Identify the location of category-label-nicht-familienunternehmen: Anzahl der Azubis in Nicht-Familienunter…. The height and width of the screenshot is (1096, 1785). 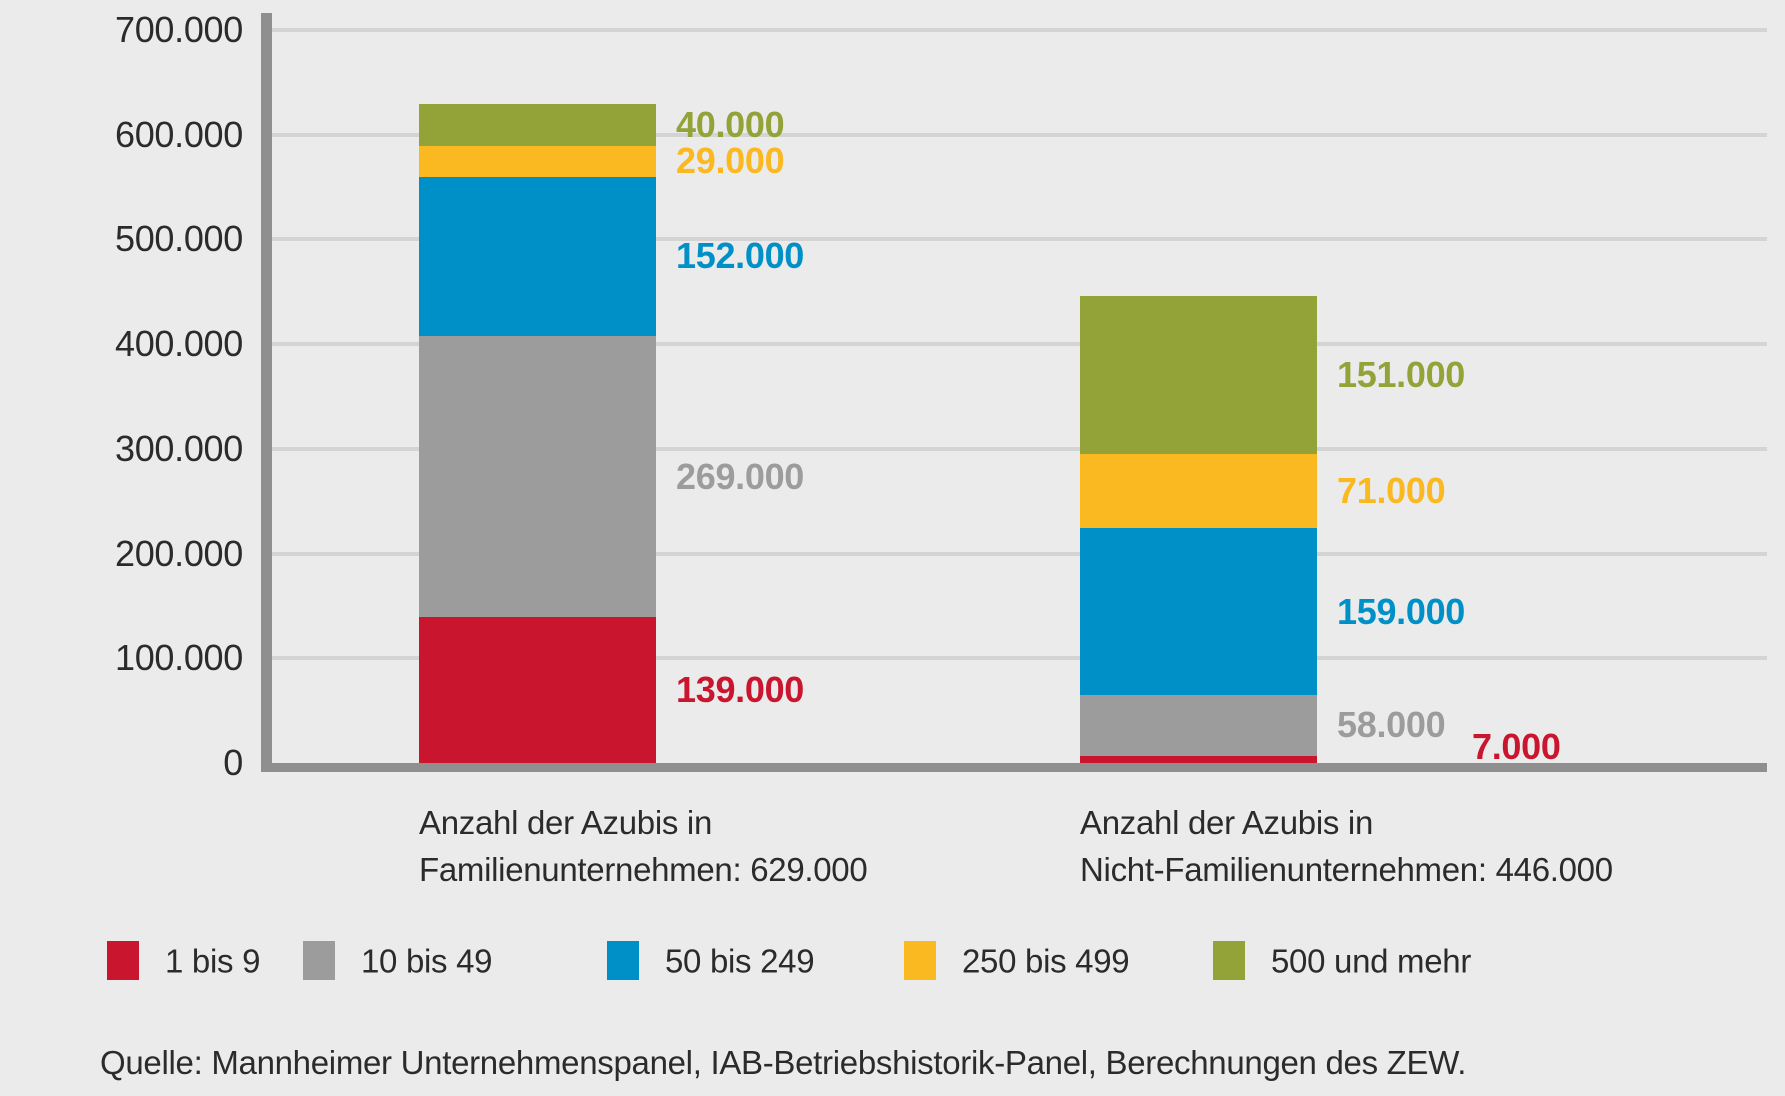
(1390, 846).